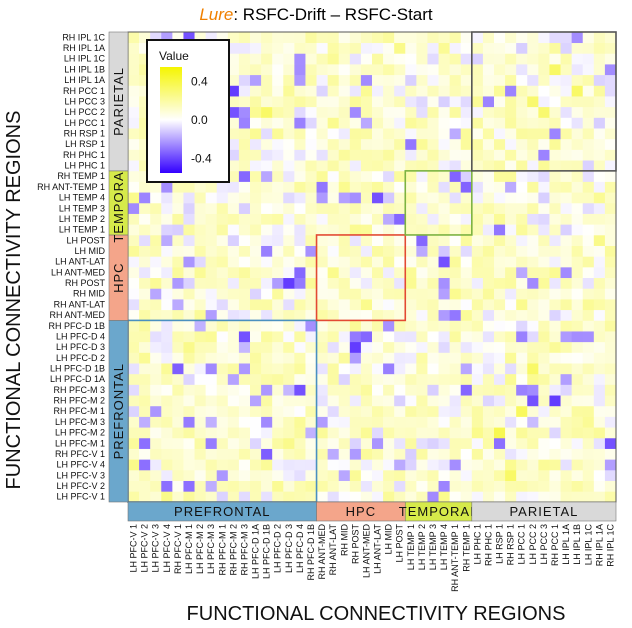 The height and width of the screenshot is (628, 632). Describe the element at coordinates (82, 208) in the screenshot. I see `y-tick-label: LH TEMP 3` at that location.